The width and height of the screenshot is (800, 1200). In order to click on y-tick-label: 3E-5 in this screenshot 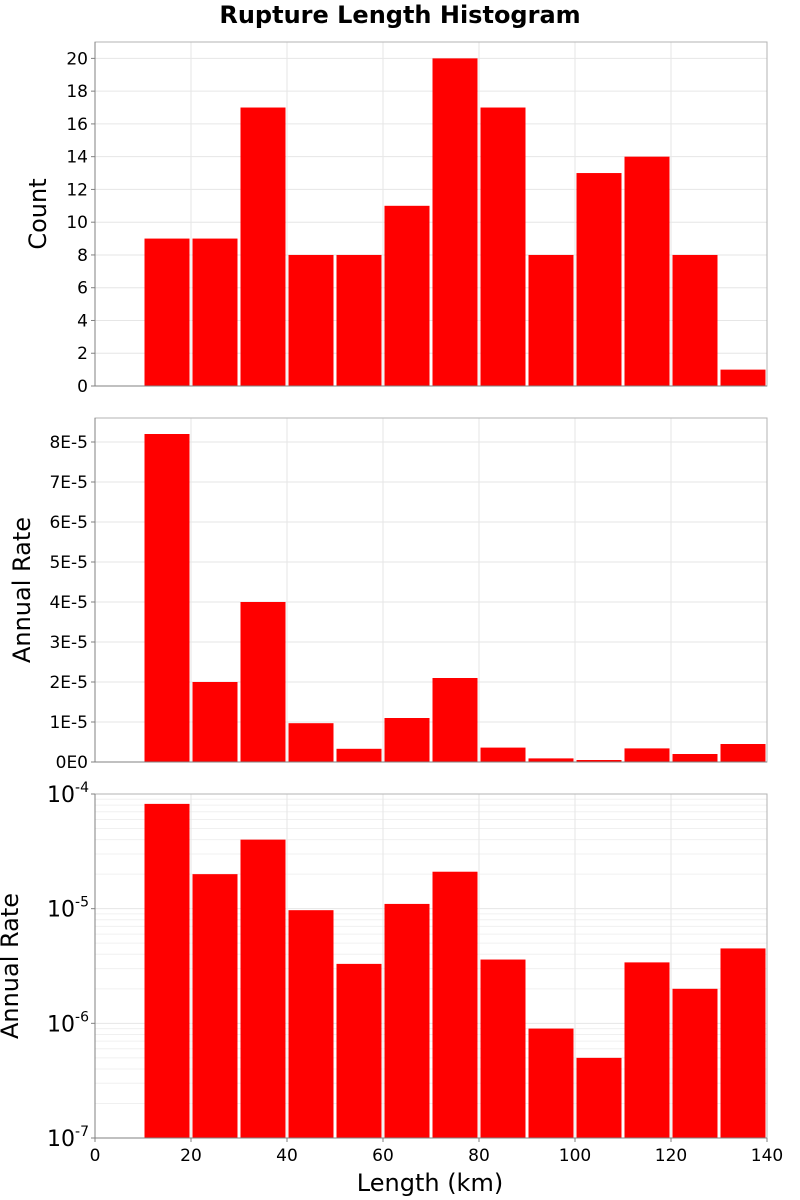, I will do `click(68, 643)`.